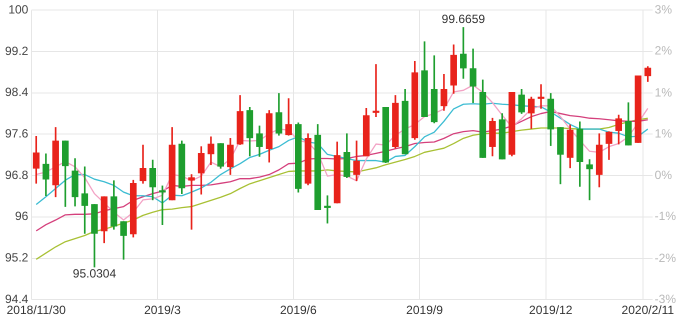  I want to click on y2-tick-label: -1%, so click(665, 216).